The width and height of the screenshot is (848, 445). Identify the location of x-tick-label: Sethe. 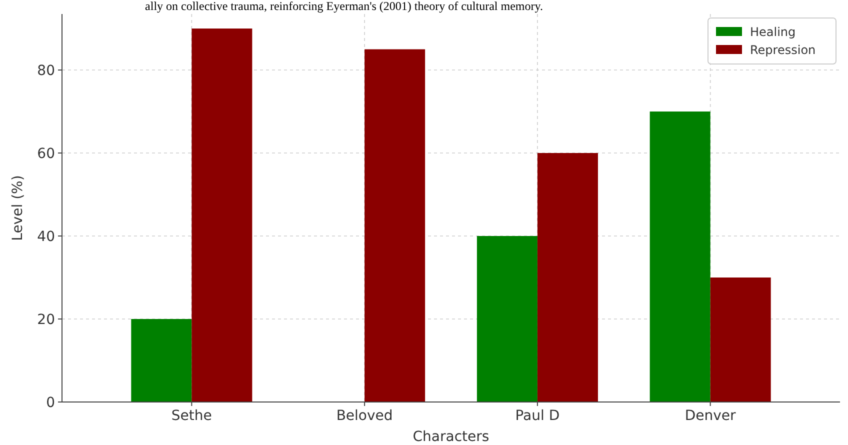
(191, 416).